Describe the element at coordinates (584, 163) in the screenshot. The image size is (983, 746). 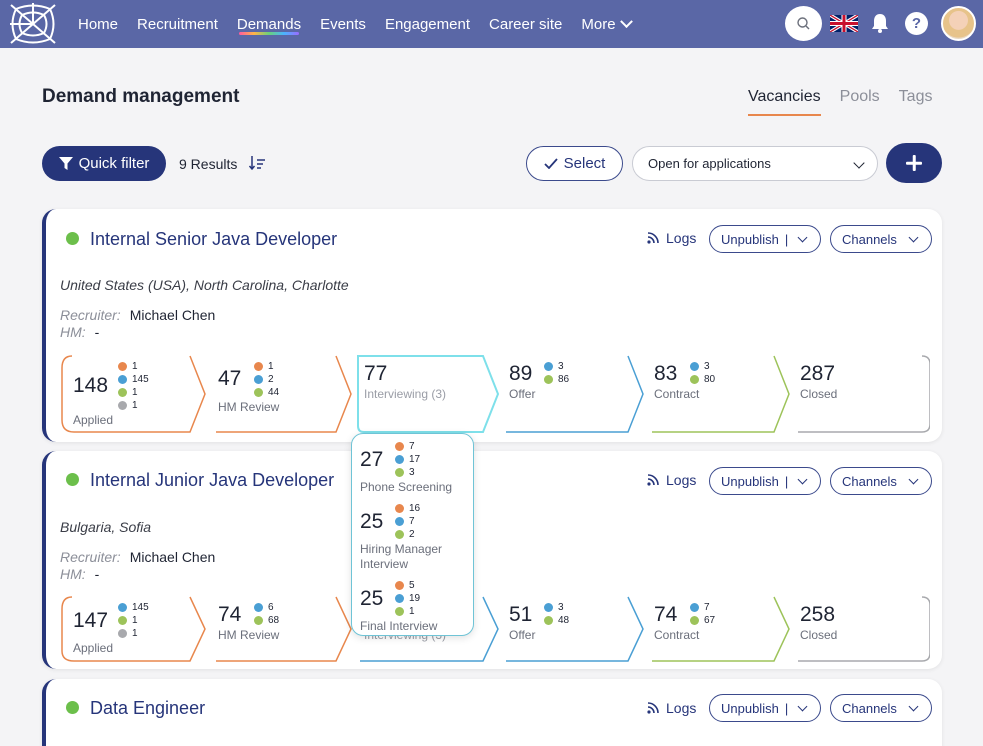
I see `select-button-label: Select` at that location.